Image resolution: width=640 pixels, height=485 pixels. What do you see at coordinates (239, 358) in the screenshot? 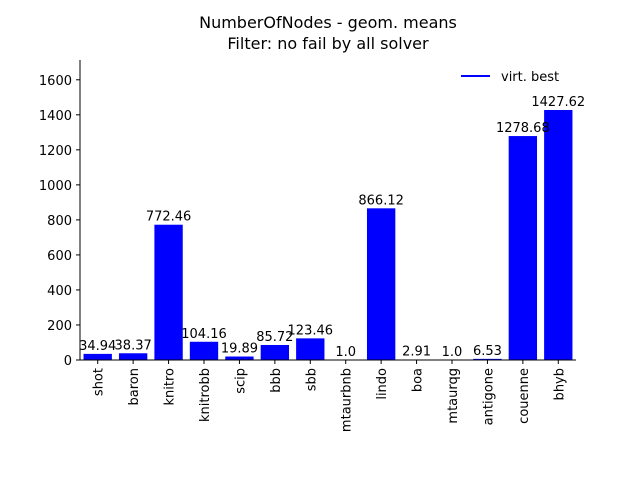
I see `bar-scip` at bounding box center [239, 358].